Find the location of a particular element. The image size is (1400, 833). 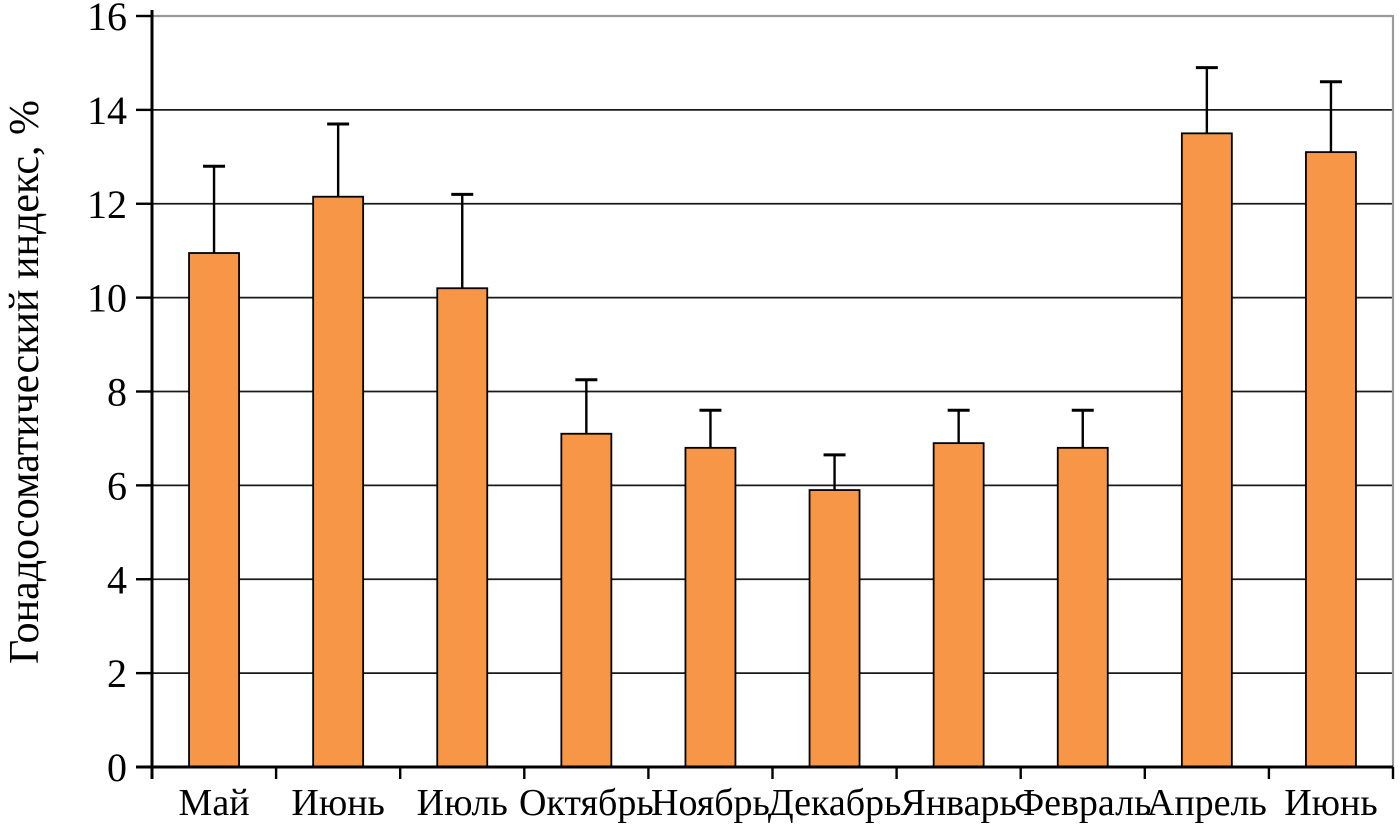

bar-май-0 is located at coordinates (214, 510).